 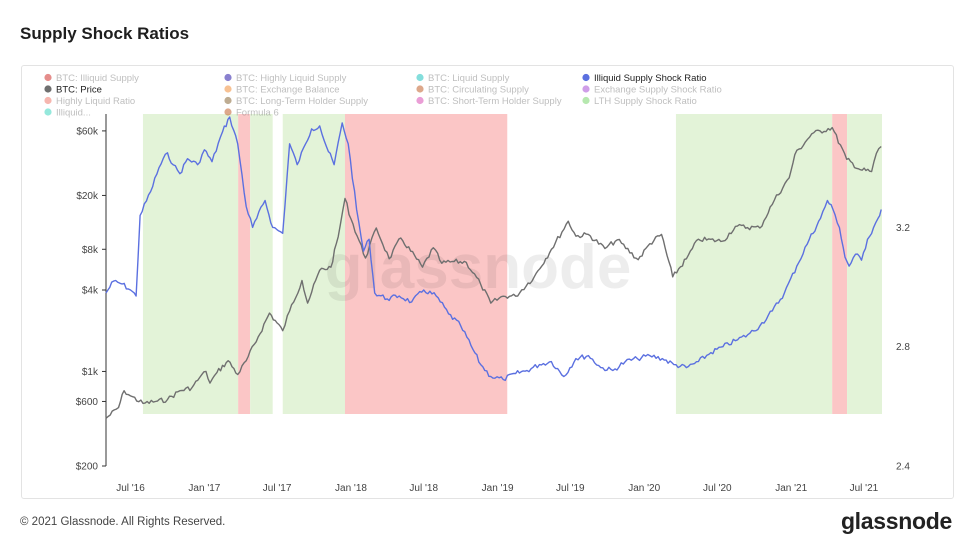 What do you see at coordinates (302, 101) in the screenshot?
I see `legend-label: BTC: Long-Term Holder Supply` at bounding box center [302, 101].